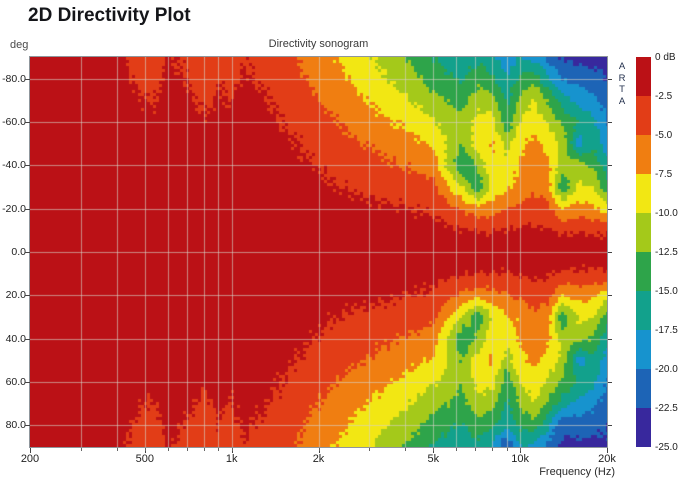 The image size is (683, 486). I want to click on y-tick-label: -60.0, so click(14, 122).